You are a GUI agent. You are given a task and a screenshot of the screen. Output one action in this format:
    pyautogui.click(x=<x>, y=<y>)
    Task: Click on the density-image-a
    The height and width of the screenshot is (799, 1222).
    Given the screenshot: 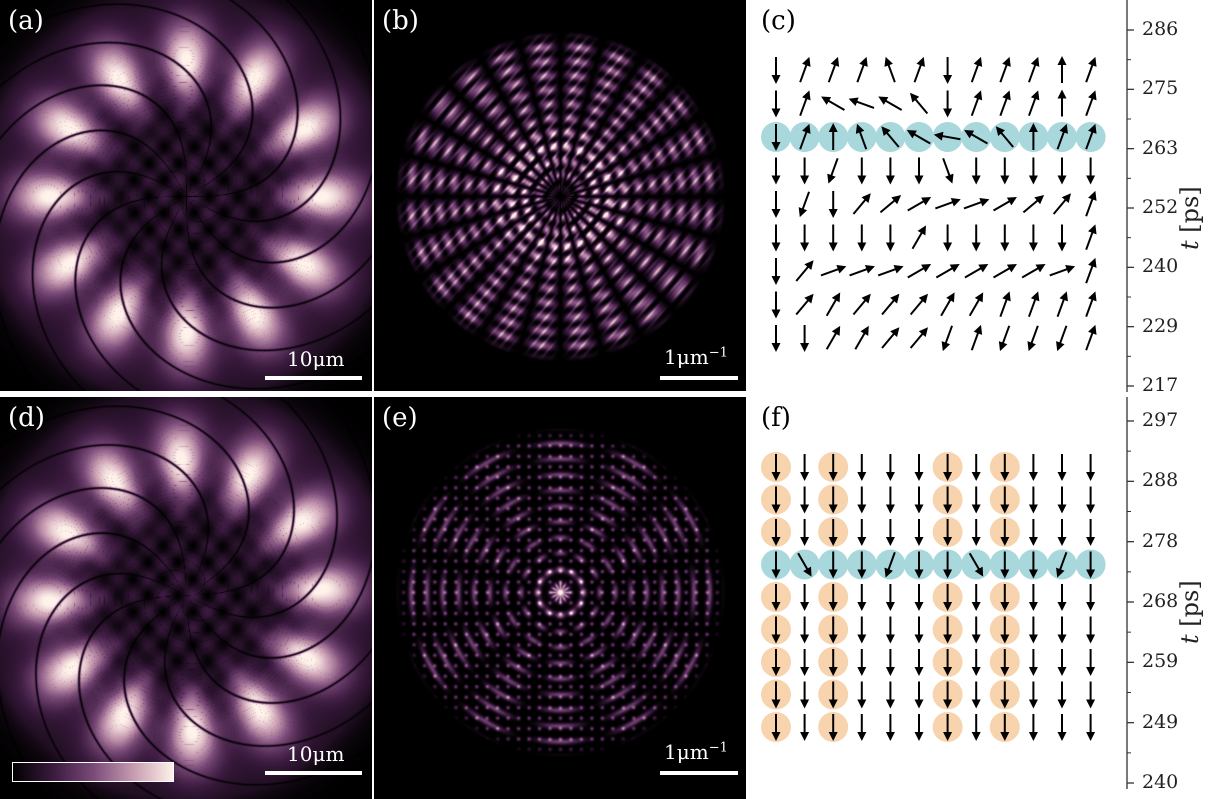 What is the action you would take?
    pyautogui.click(x=186, y=195)
    